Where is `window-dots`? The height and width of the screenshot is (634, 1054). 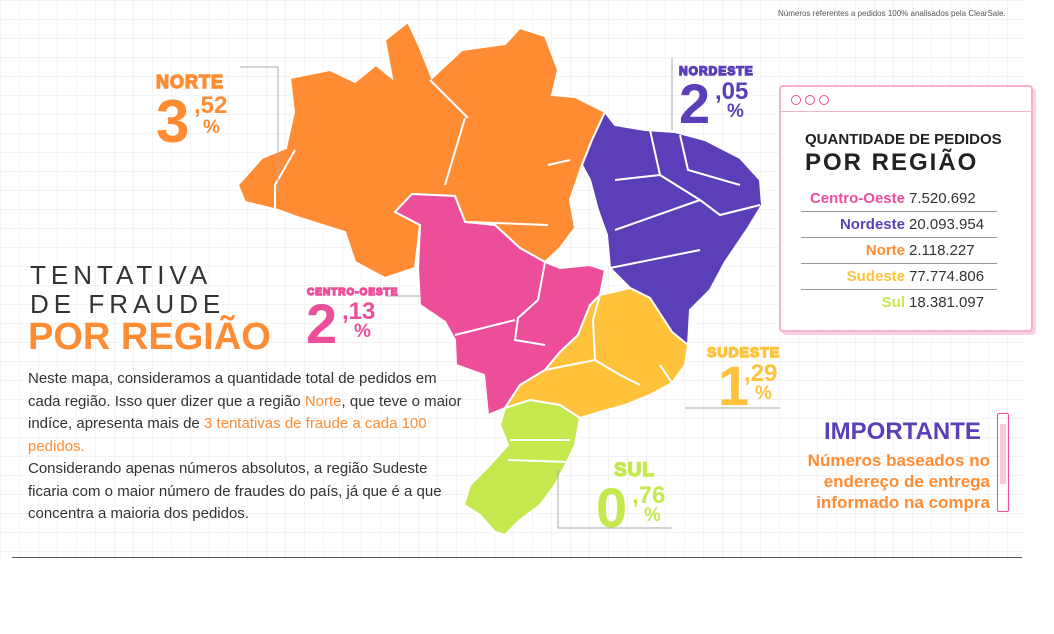 window-dots is located at coordinates (810, 100).